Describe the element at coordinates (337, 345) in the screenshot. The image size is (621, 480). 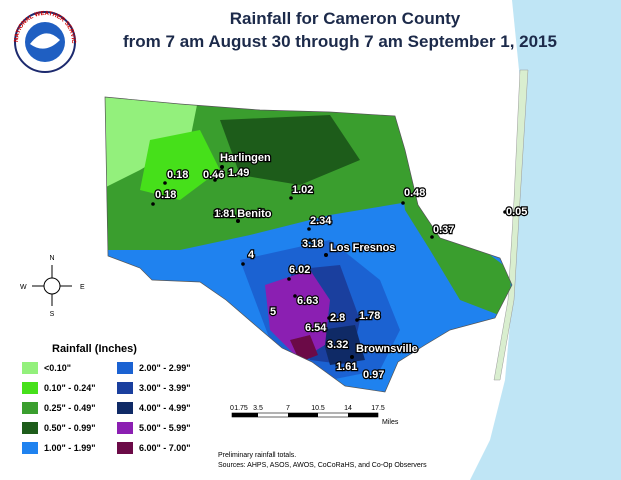
I see `observation-label: 3.32` at that location.